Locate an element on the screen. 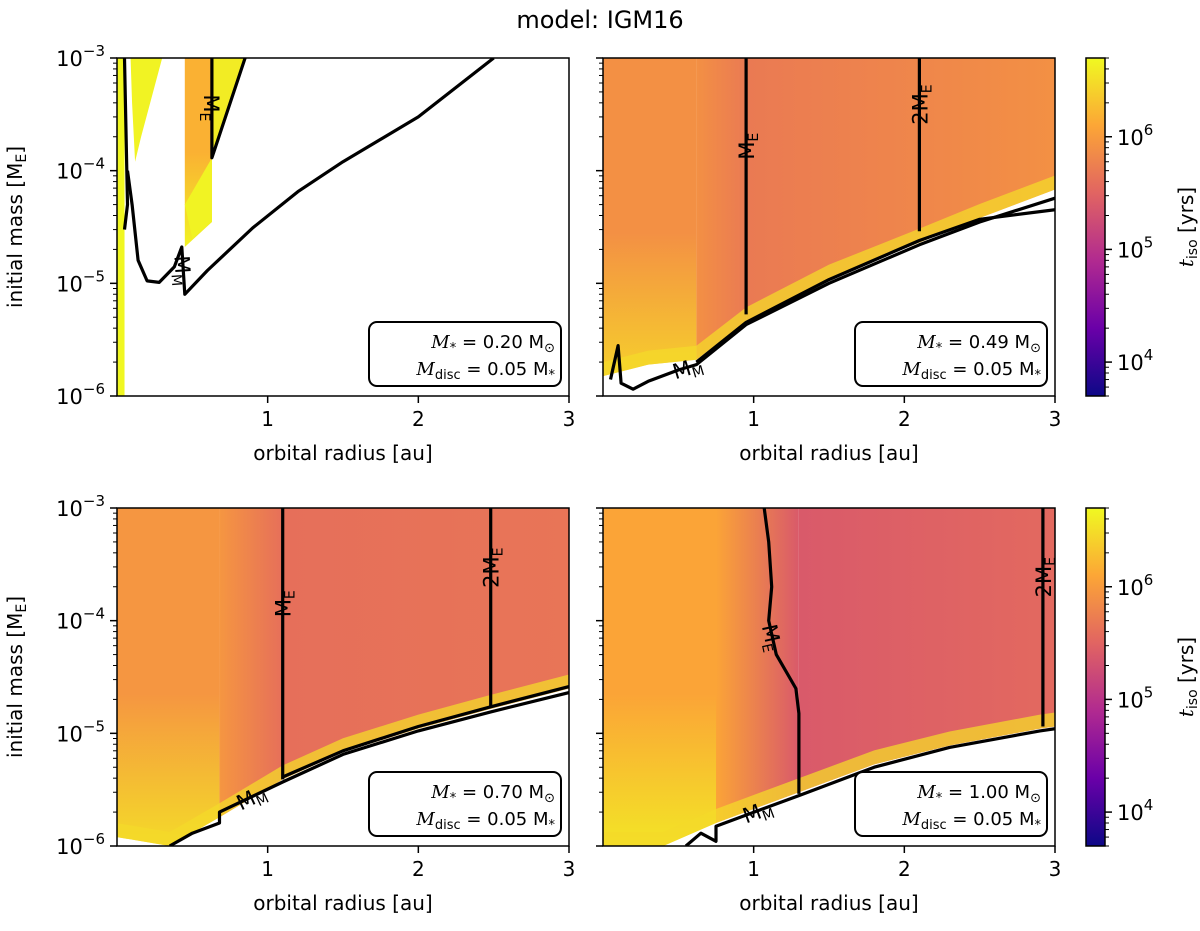  parameter-box: M* = 0.49 M⊙ Mdisc = 0.05 M* is located at coordinates (951, 354).